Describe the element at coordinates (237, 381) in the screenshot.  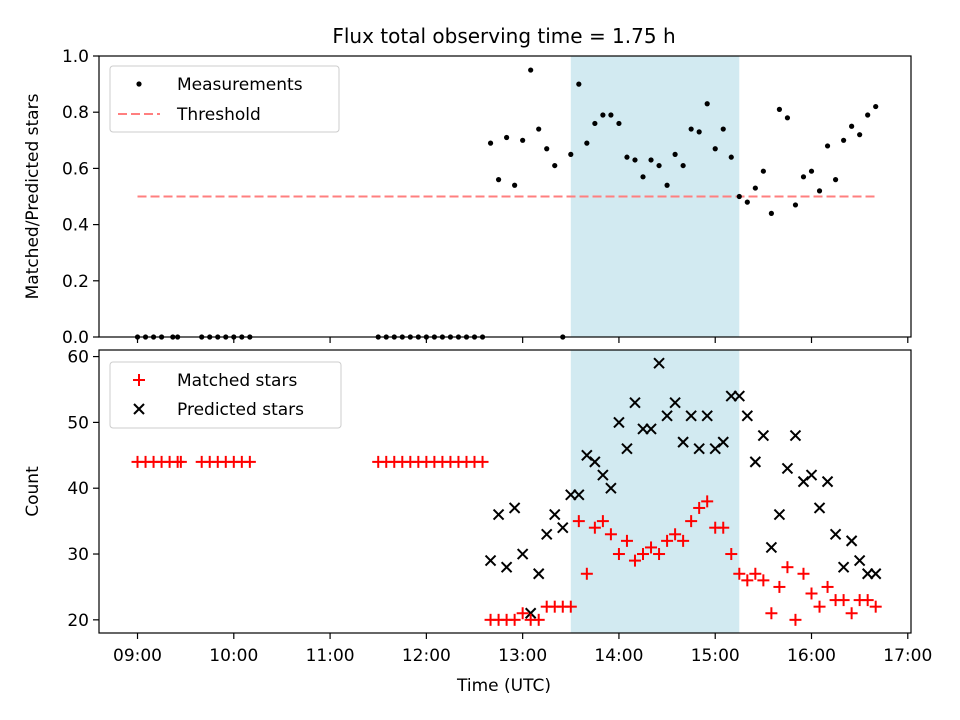
I see `matched-legend-label: Matched stars` at that location.